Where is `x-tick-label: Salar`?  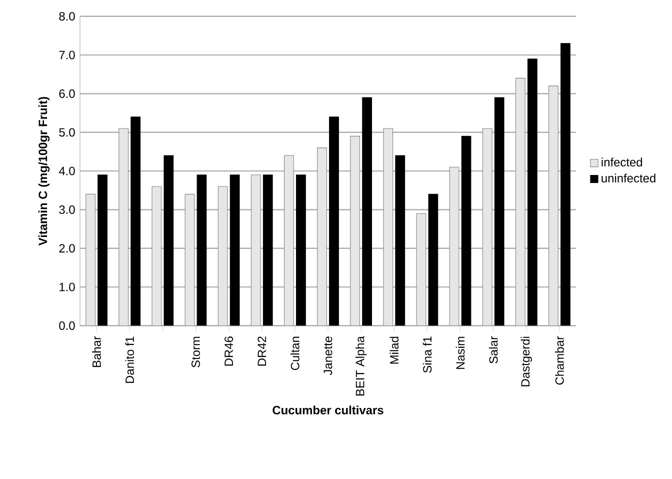 x-tick-label: Salar is located at coordinates (493, 350).